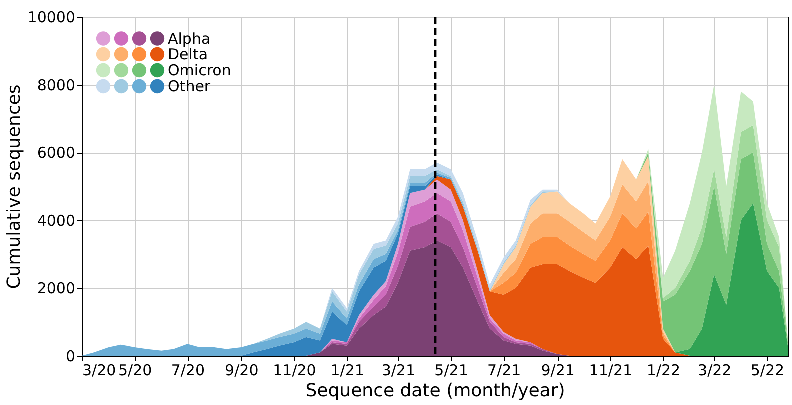 The image size is (792, 405). I want to click on y-tick-label: 0, so click(71, 357).